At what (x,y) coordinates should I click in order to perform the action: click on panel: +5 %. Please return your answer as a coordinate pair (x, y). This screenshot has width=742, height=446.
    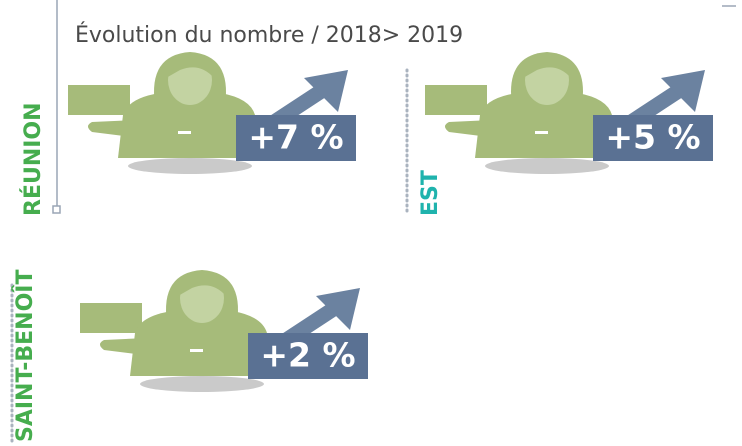
    Looking at the image, I should click on (569, 113).